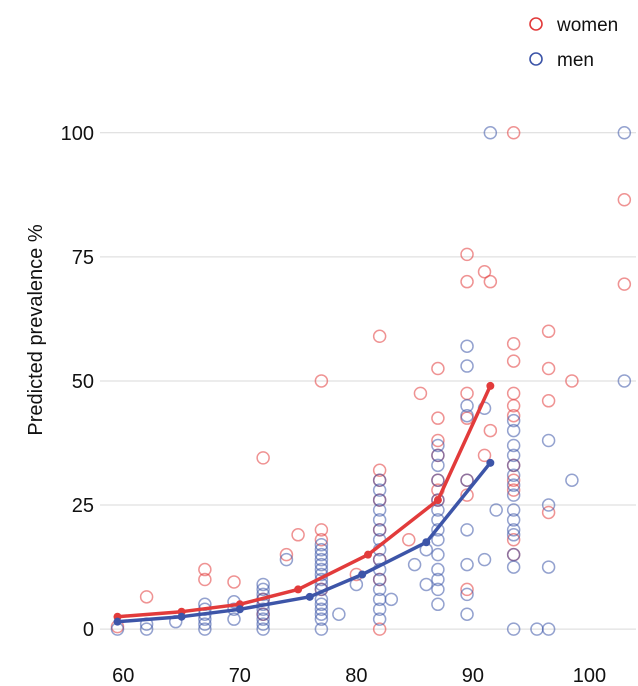 The height and width of the screenshot is (686, 638). I want to click on x-tick-label: 70, so click(240, 675).